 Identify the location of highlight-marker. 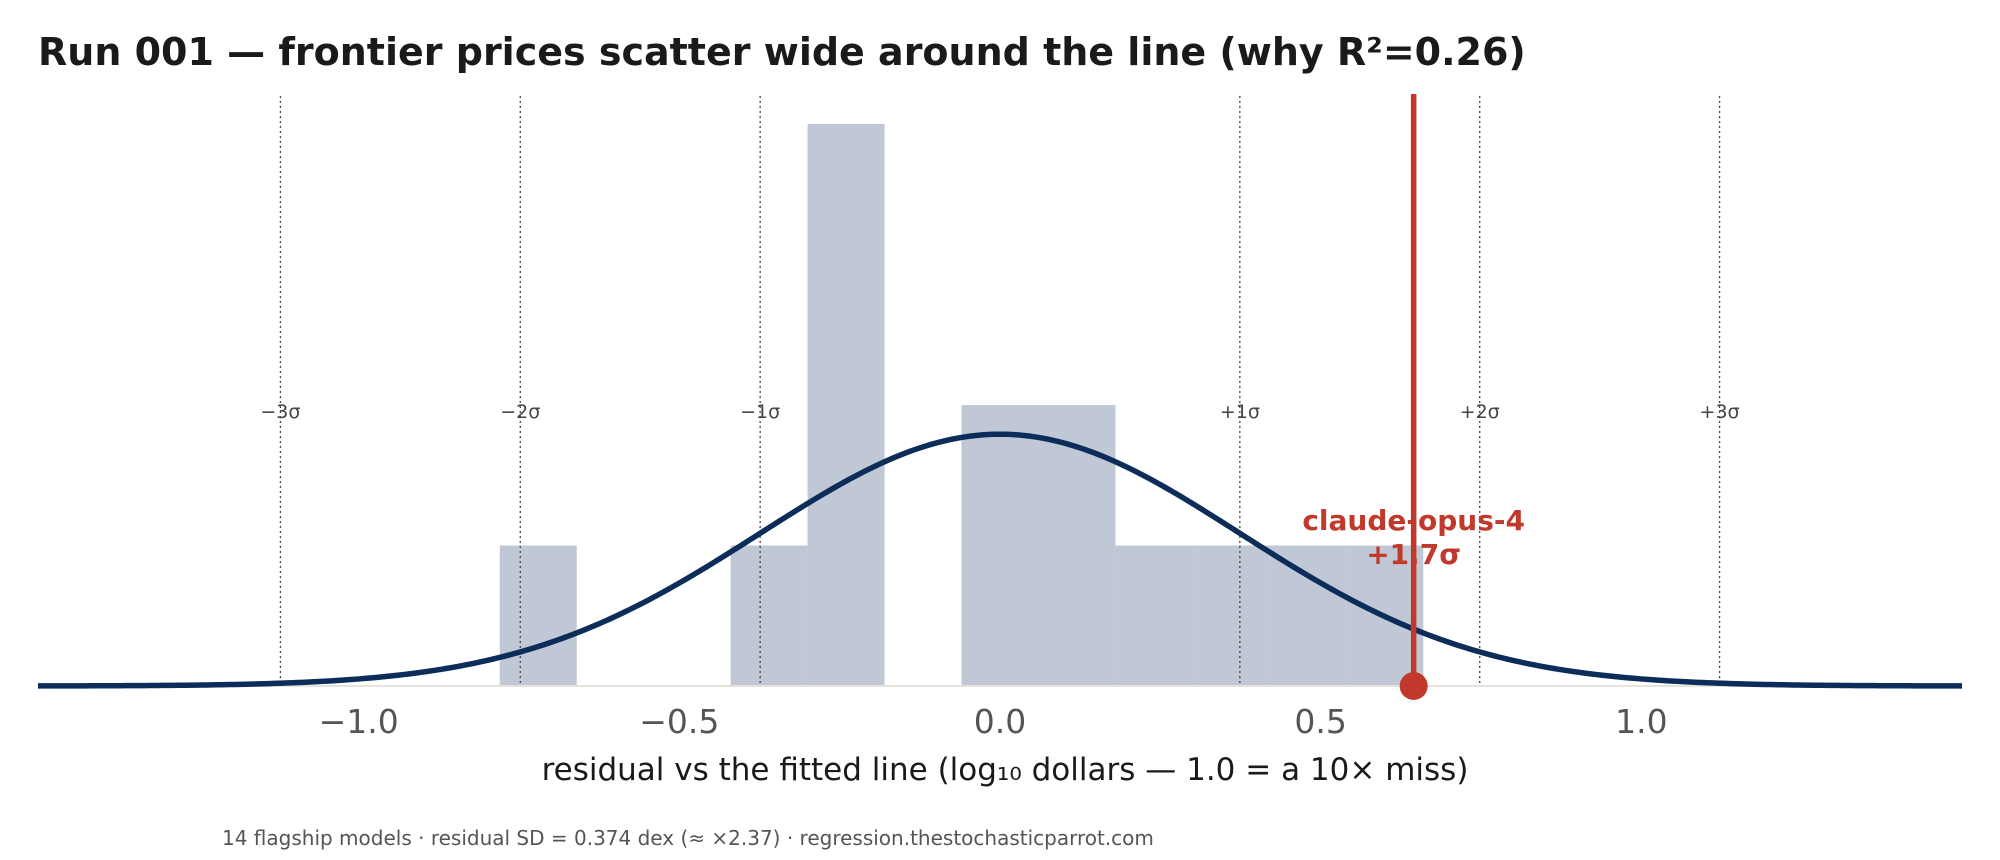
(1413, 686).